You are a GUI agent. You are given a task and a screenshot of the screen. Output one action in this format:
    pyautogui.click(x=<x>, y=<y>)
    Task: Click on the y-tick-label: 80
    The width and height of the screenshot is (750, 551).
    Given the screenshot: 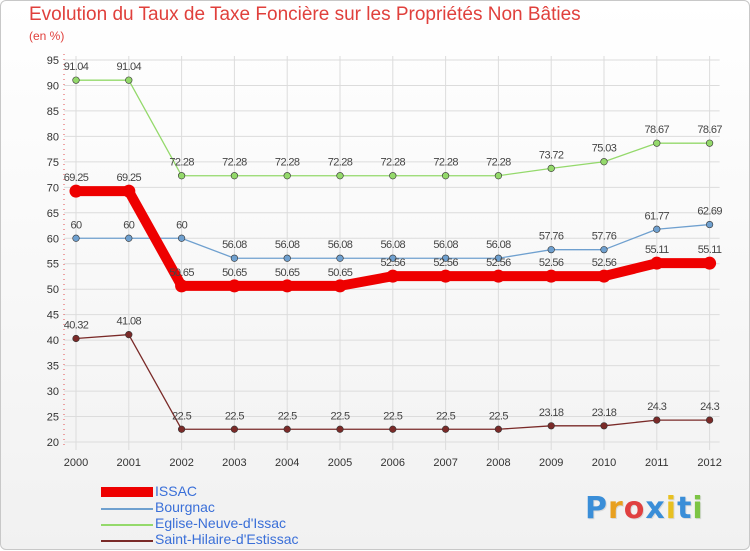 What is the action you would take?
    pyautogui.click(x=53, y=137)
    